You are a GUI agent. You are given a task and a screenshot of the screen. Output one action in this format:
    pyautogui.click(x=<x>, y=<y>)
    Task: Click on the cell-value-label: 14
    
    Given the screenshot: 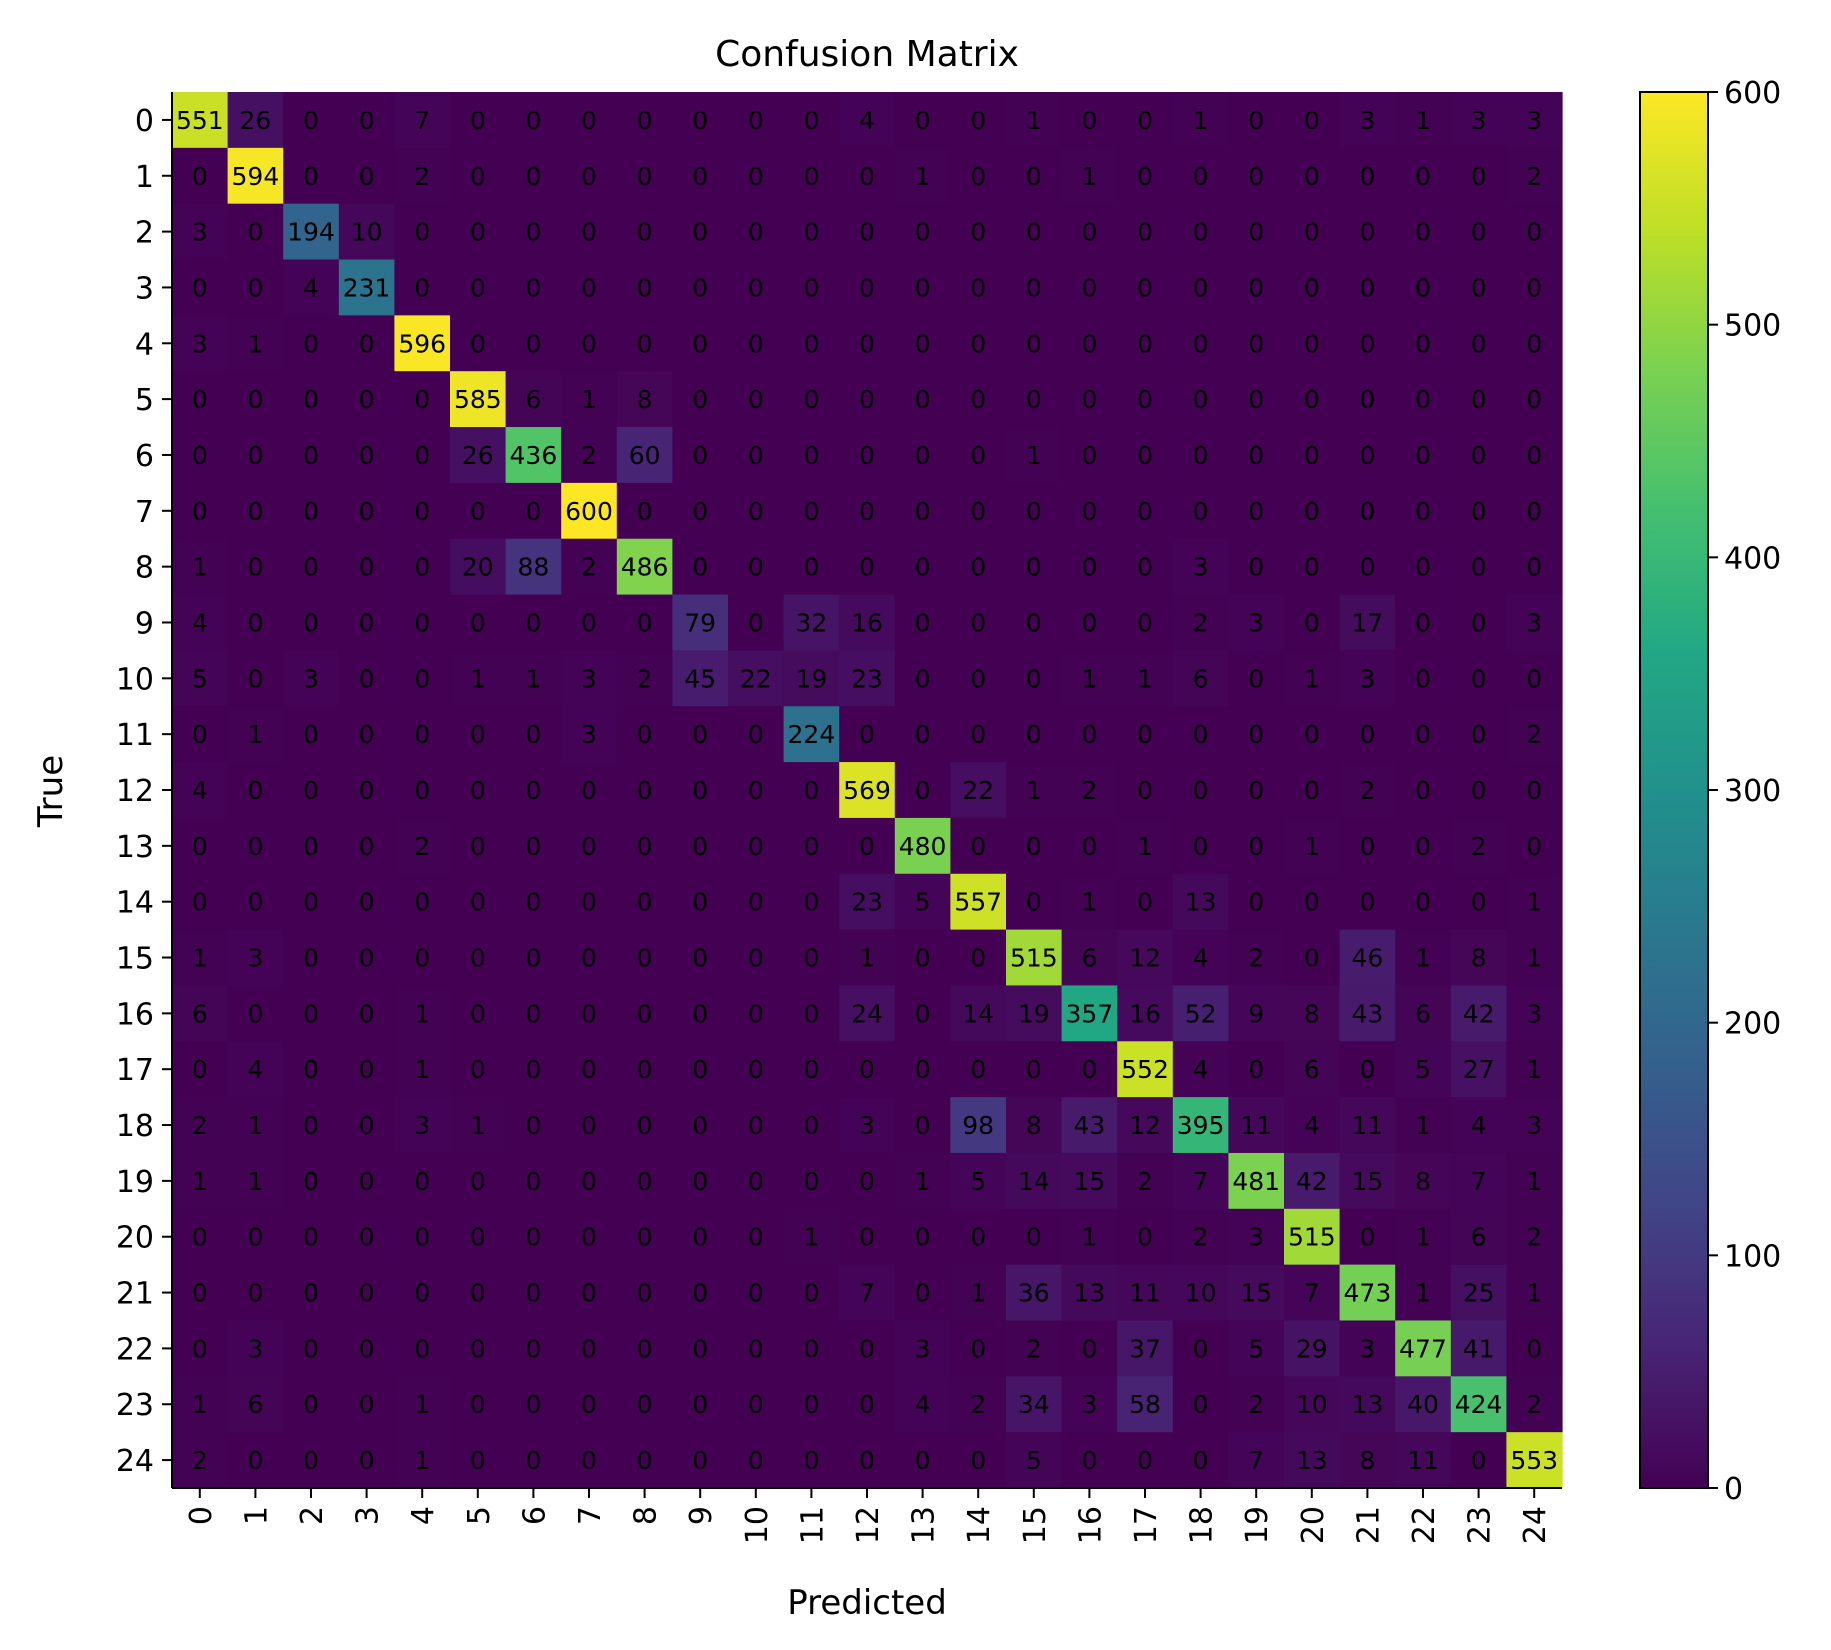 What is the action you would take?
    pyautogui.click(x=978, y=1013)
    